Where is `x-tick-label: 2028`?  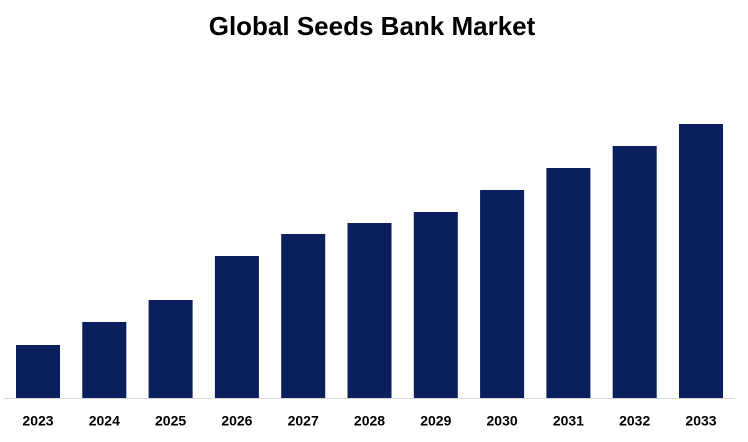
x-tick-label: 2028 is located at coordinates (369, 421).